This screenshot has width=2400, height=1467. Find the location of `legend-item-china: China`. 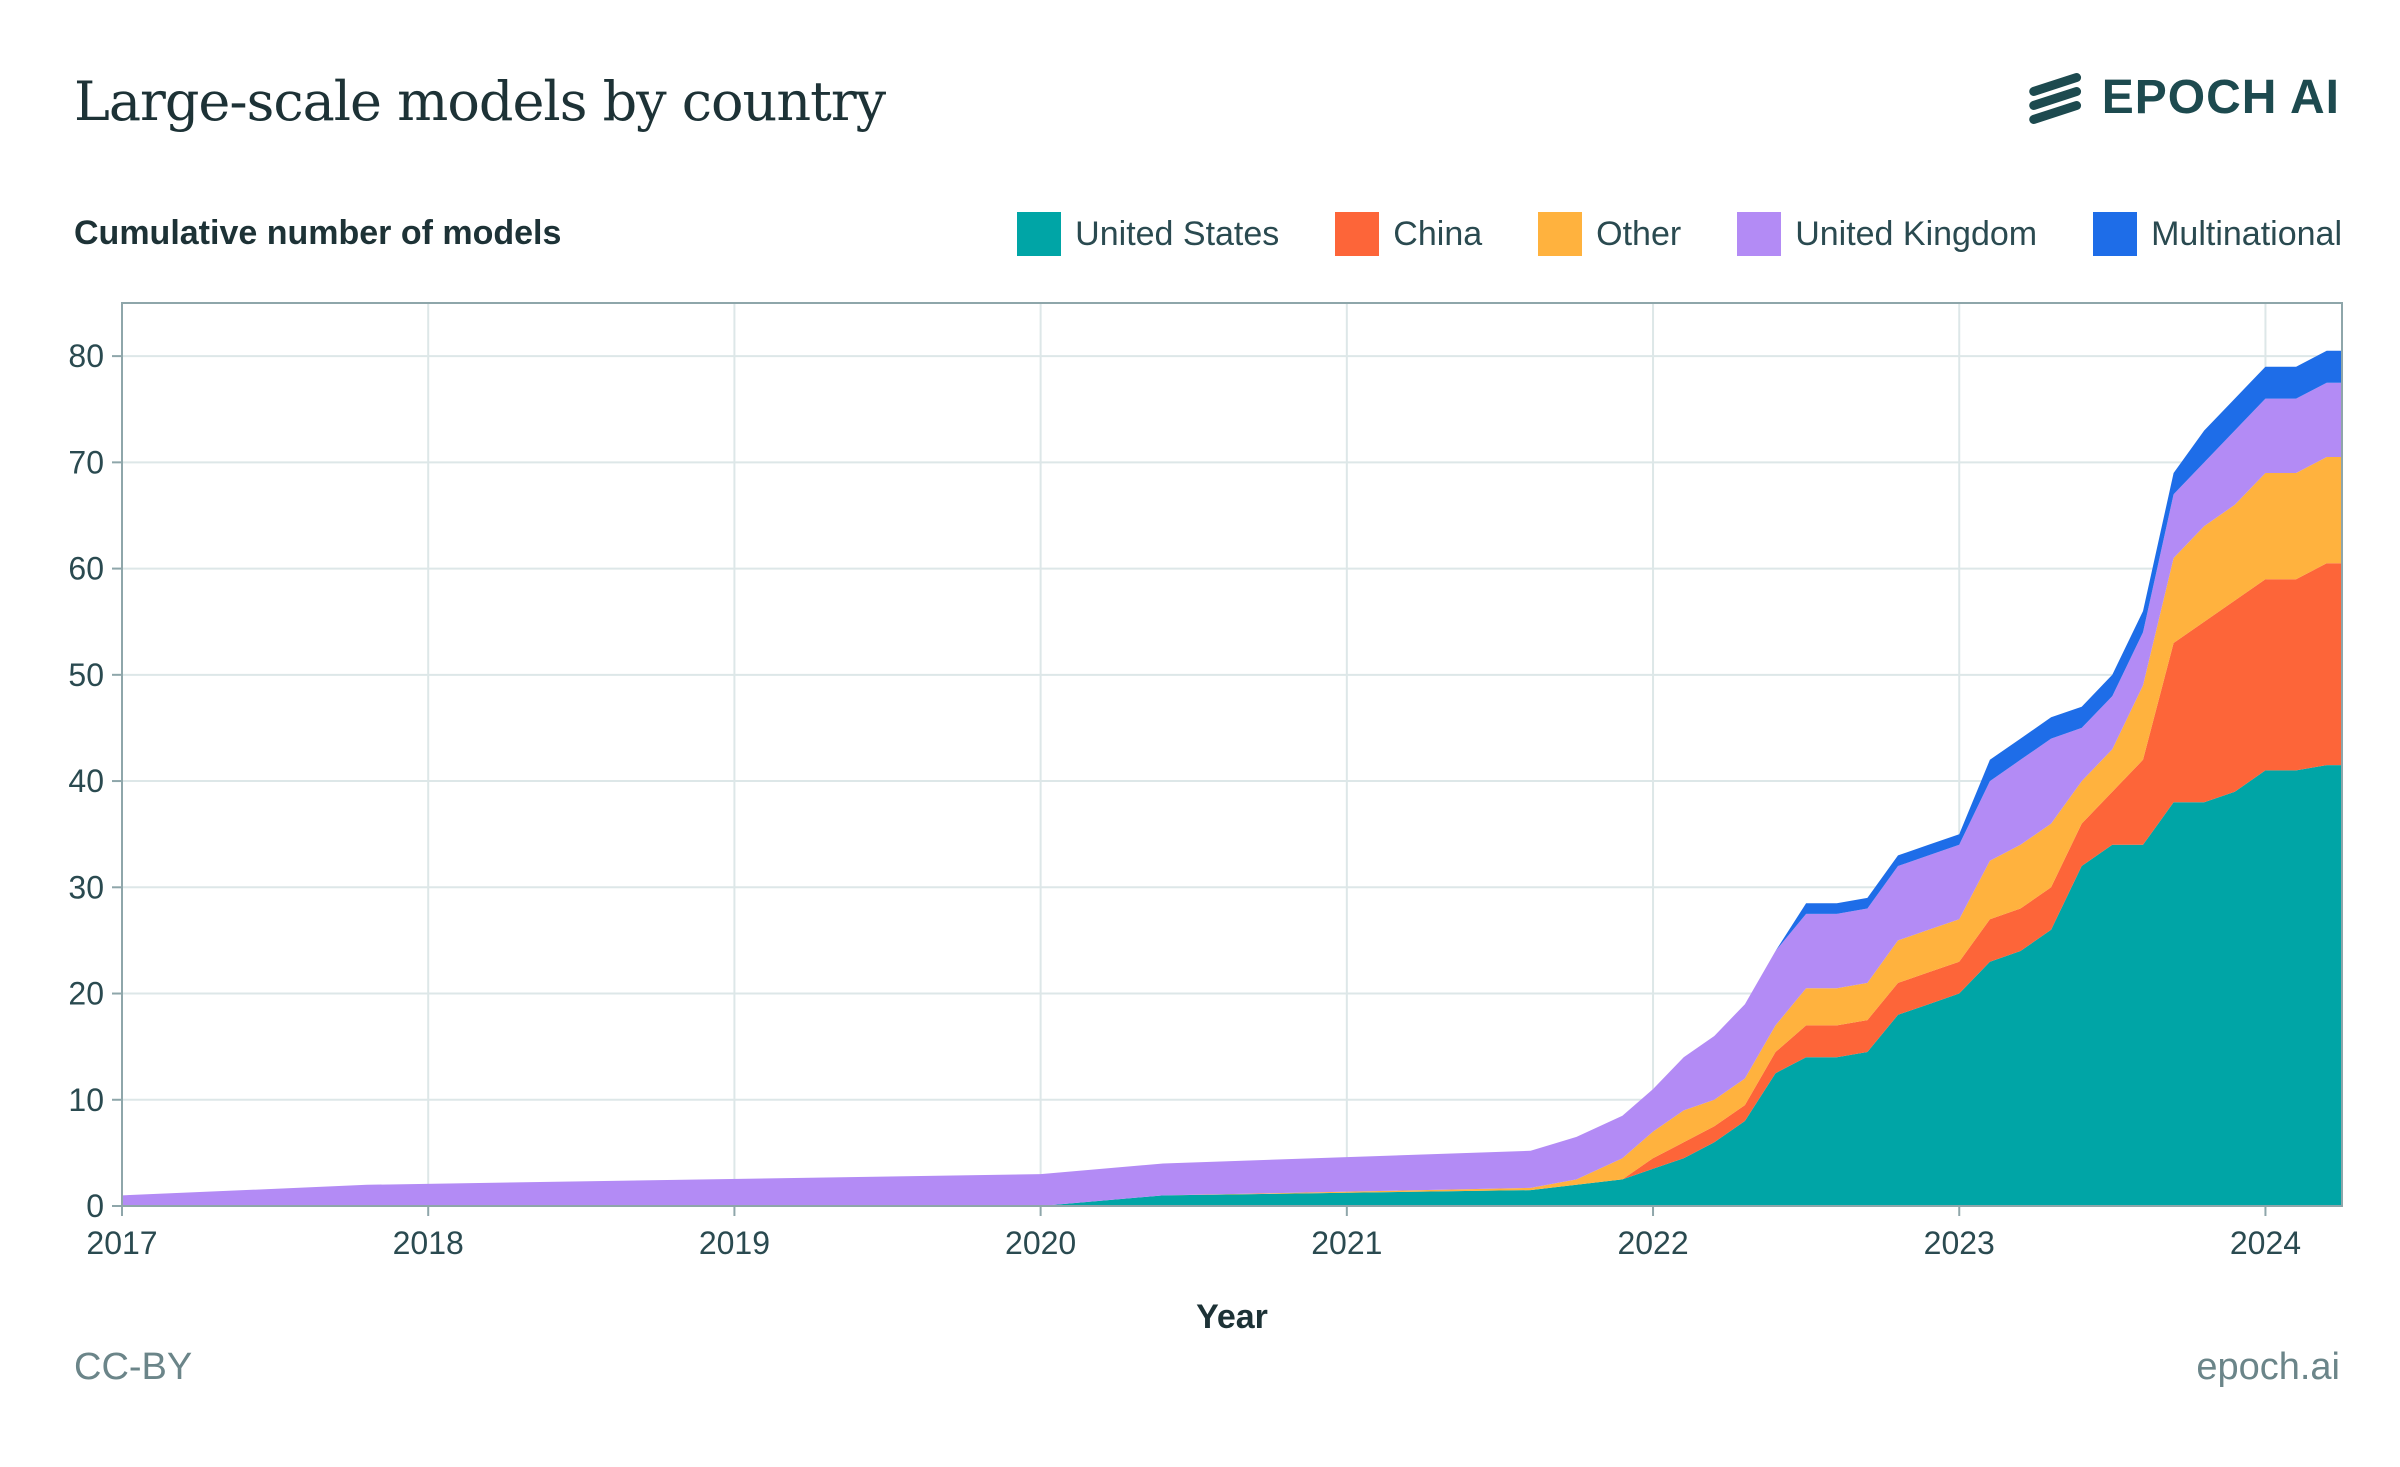

legend-item-china: China is located at coordinates (1408, 234).